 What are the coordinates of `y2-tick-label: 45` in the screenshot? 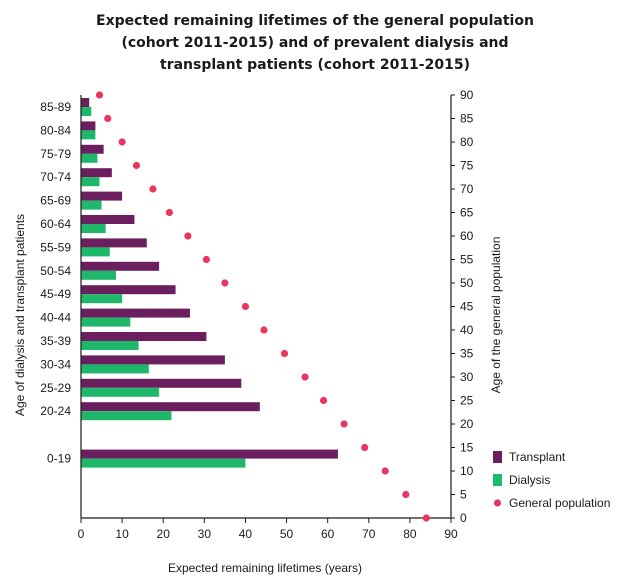 It's located at (467, 307).